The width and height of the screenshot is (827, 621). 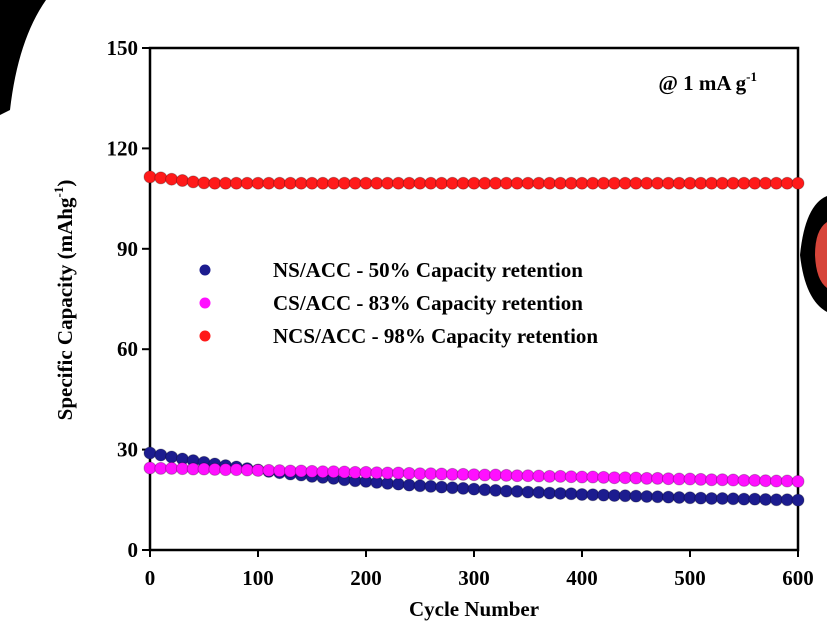 I want to click on y-axis-label: Specific Capacity (mAhg-1), so click(x=64, y=300).